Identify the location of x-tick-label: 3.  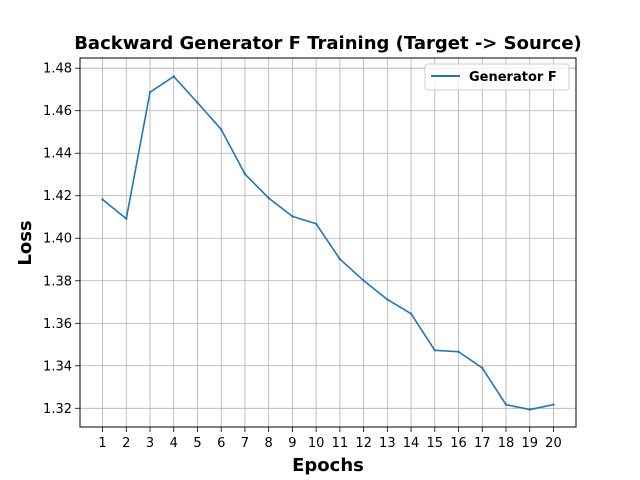
(150, 443).